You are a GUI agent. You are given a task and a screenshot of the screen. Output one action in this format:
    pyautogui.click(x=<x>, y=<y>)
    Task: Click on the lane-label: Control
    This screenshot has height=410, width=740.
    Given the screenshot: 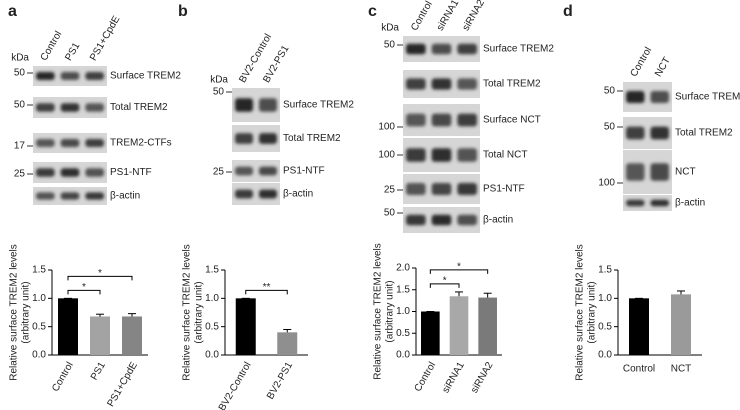 What is the action you would take?
    pyautogui.click(x=422, y=16)
    